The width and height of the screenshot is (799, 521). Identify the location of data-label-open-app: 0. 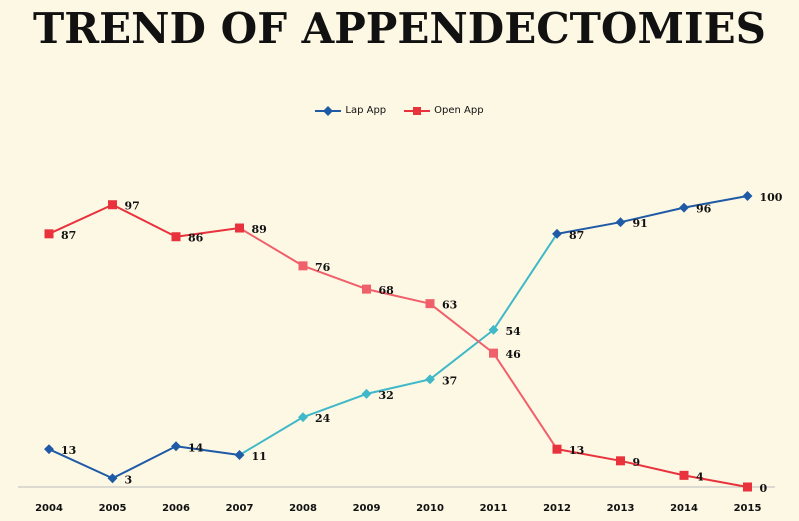
(764, 488).